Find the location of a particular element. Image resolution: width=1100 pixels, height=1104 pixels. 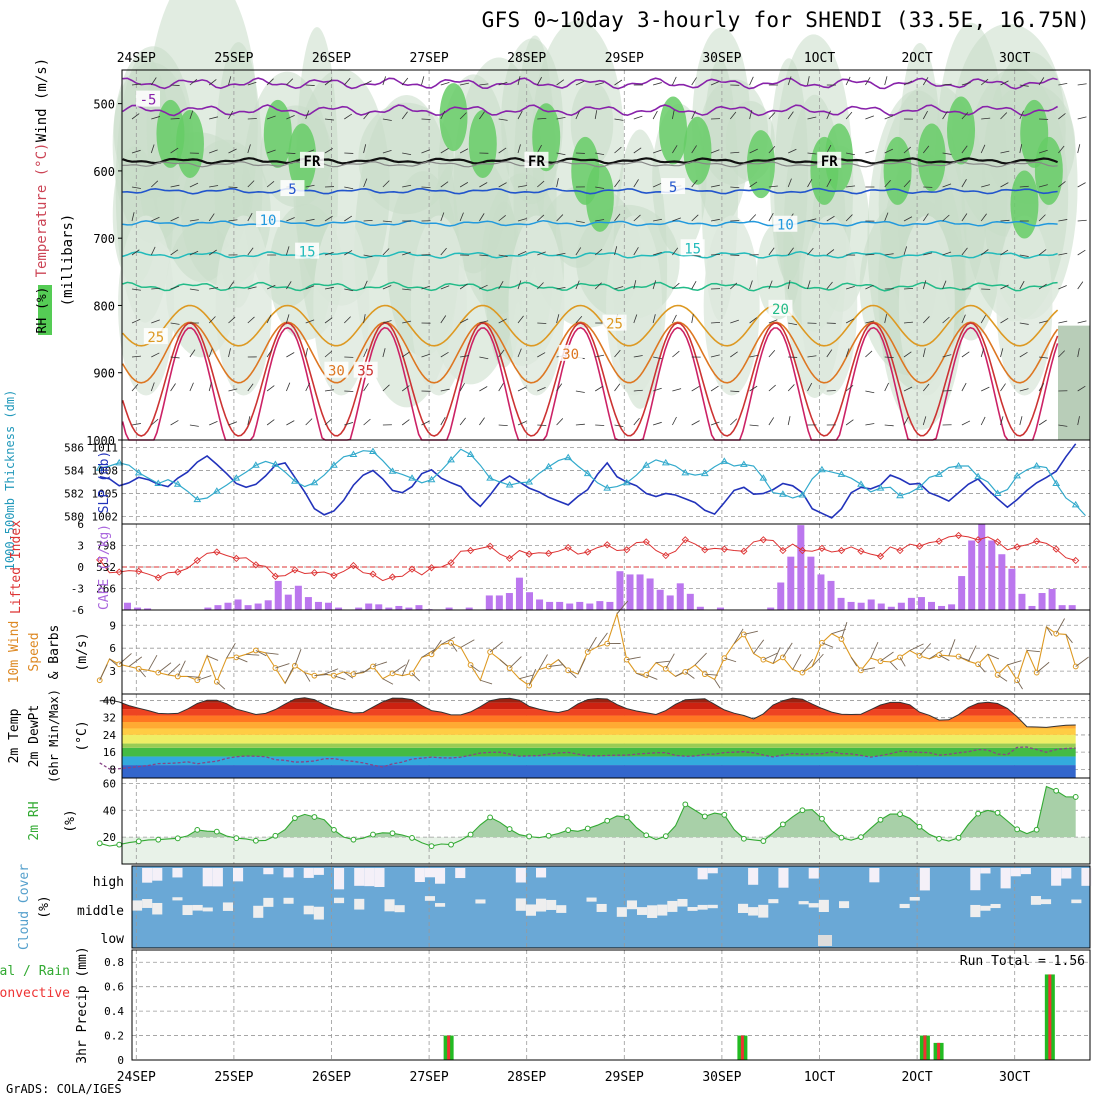

precip-tick-label: 0.2 is located at coordinates (114, 1036).